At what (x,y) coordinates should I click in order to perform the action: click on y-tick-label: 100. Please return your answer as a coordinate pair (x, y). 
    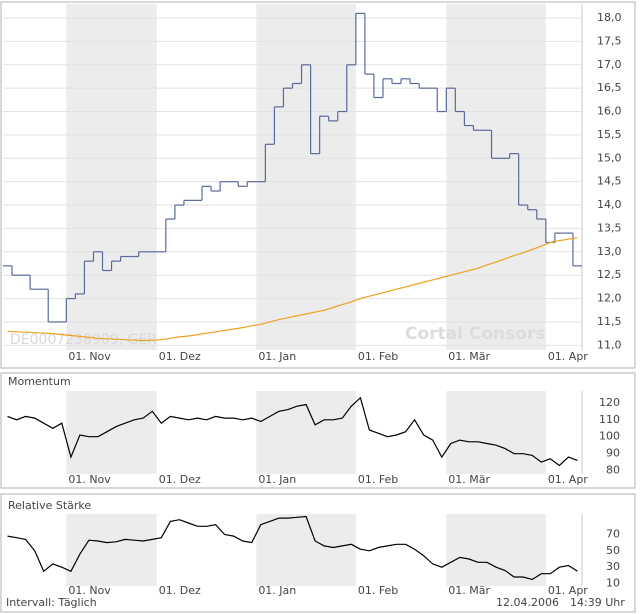
    Looking at the image, I should click on (609, 436).